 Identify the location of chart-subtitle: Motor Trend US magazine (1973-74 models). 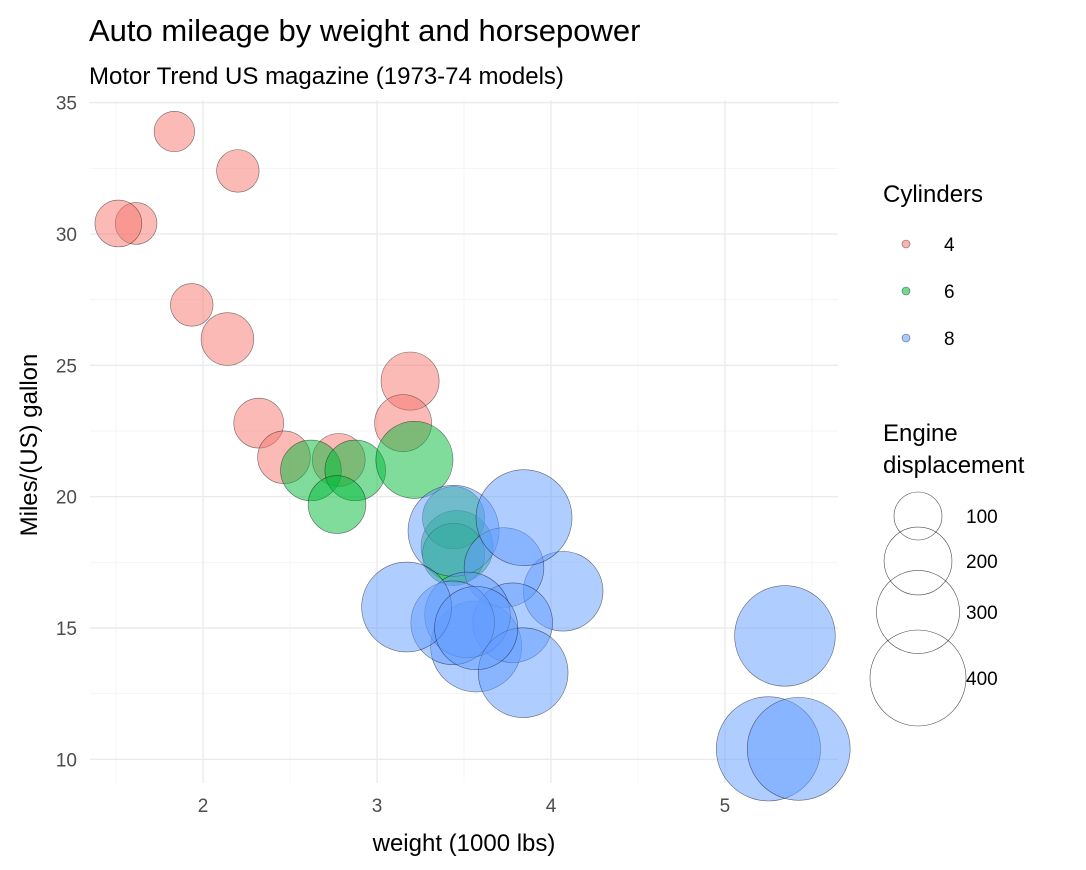
(326, 76).